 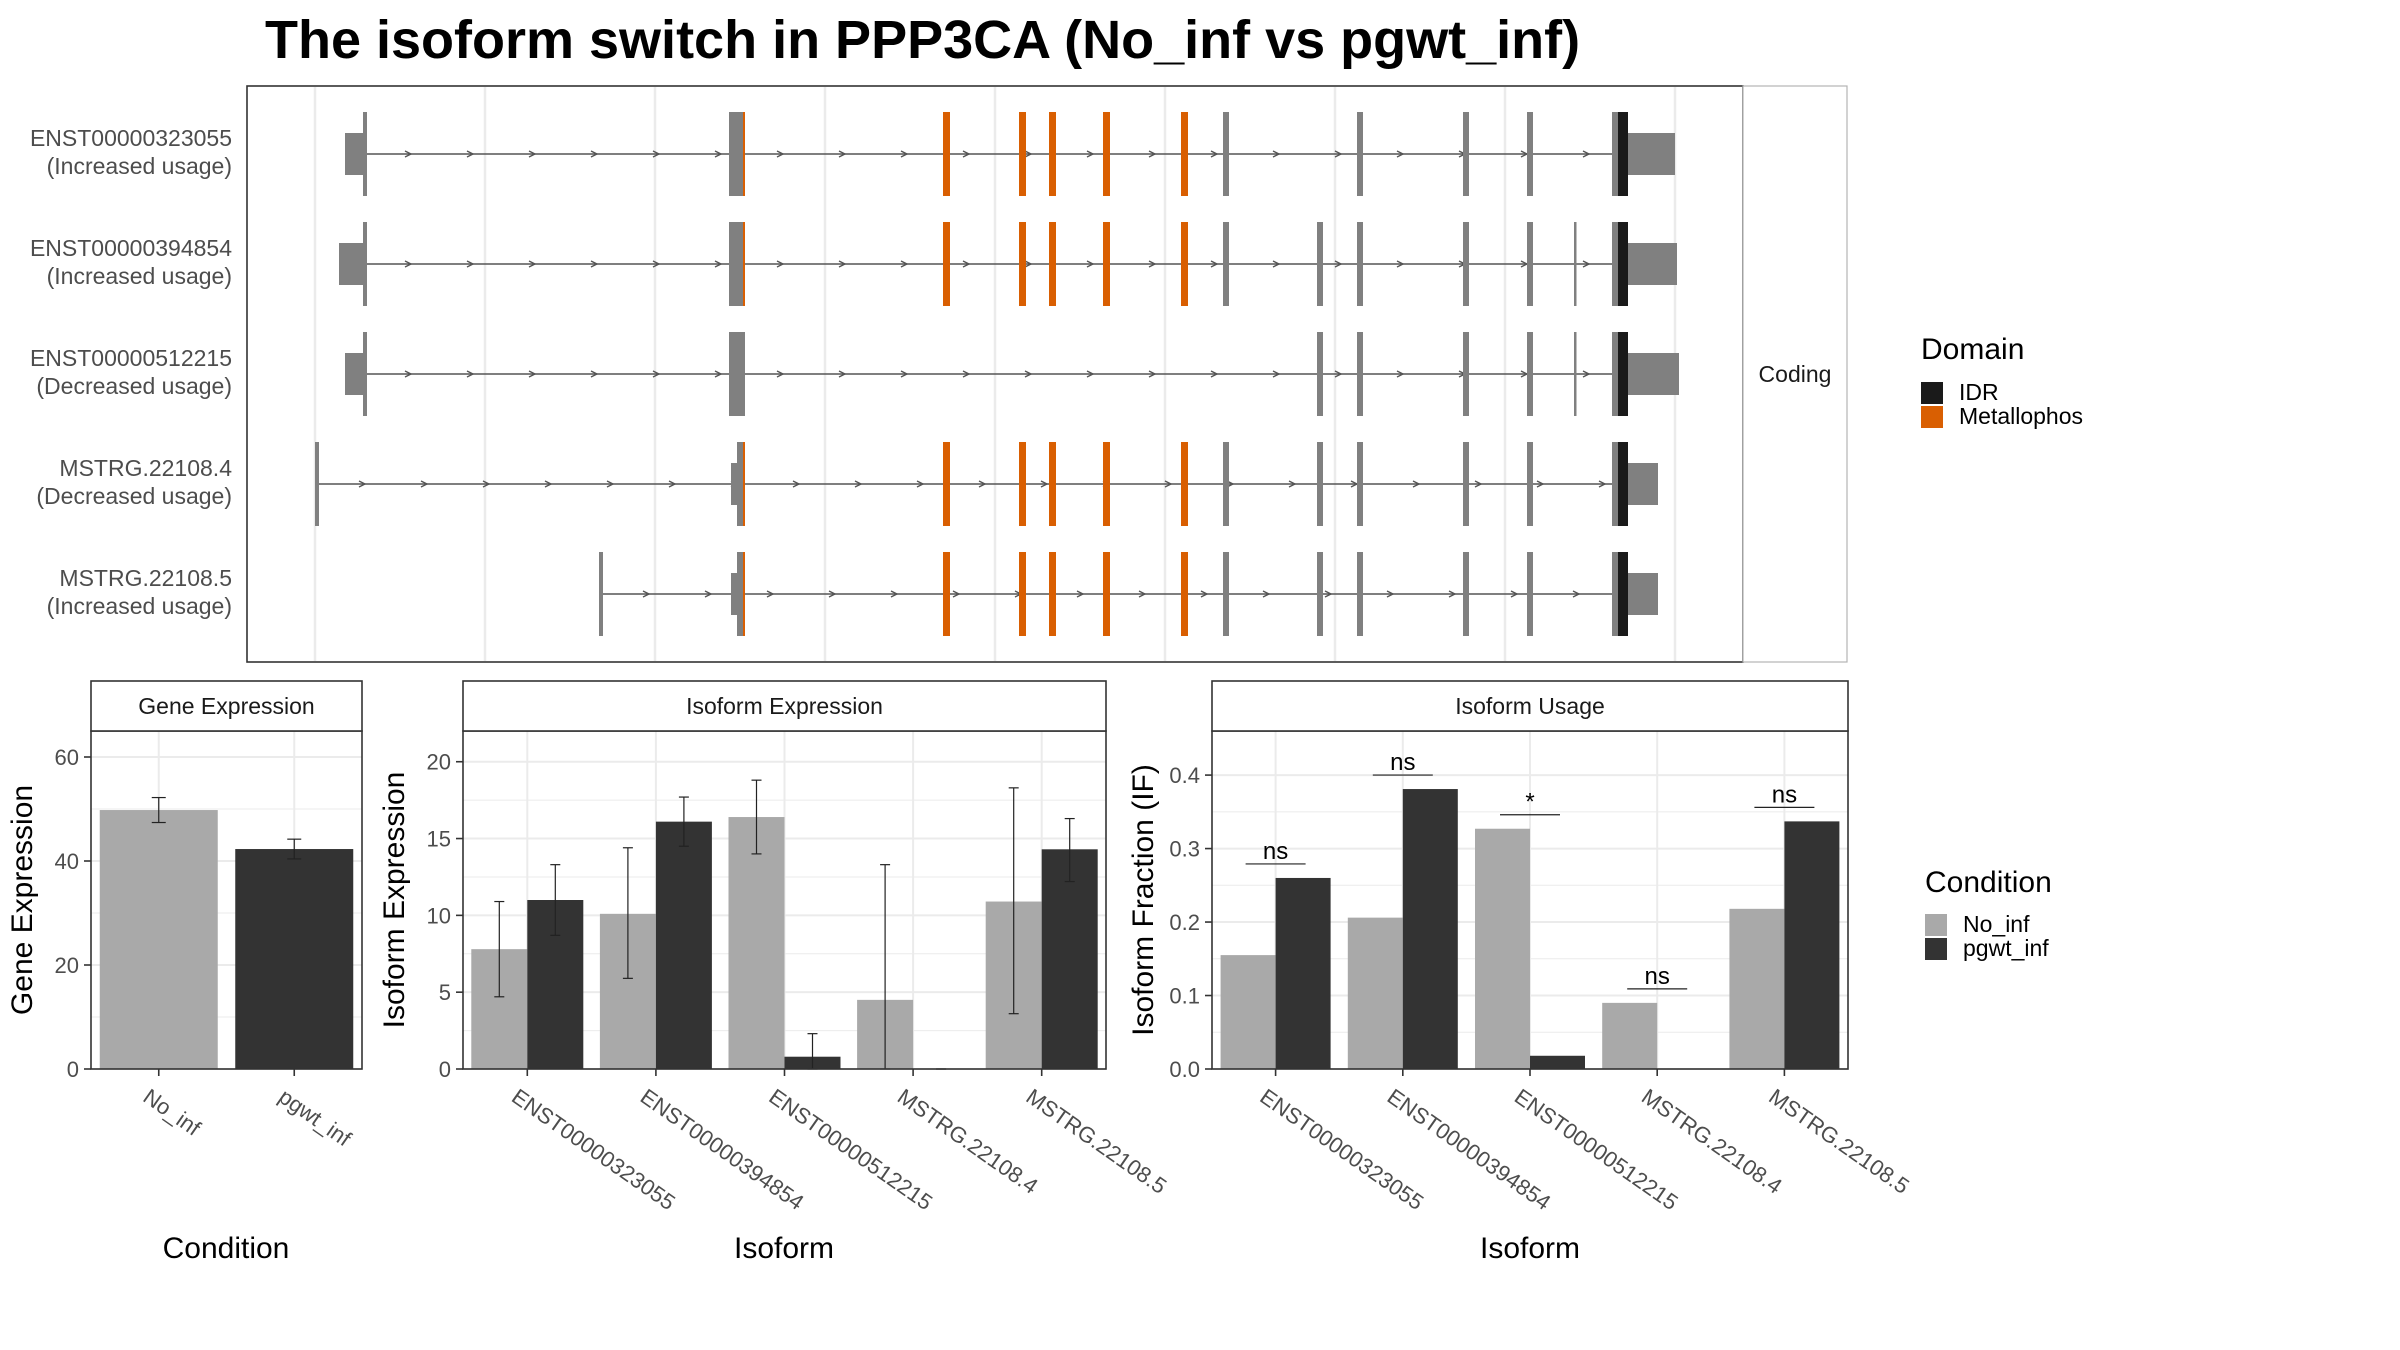 What do you see at coordinates (1979, 392) in the screenshot?
I see `idr-legend-label: IDR` at bounding box center [1979, 392].